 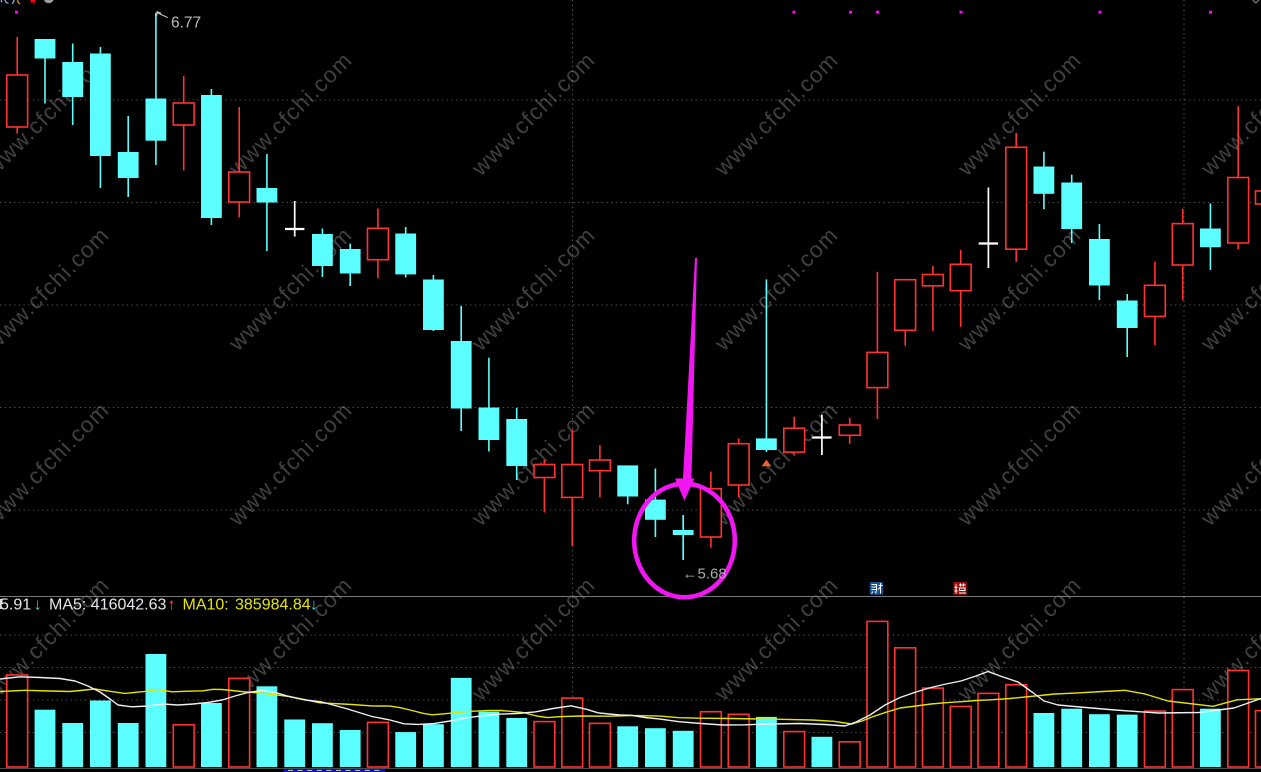 What do you see at coordinates (705, 574) in the screenshot?
I see `svg-text: ←5.68` at bounding box center [705, 574].